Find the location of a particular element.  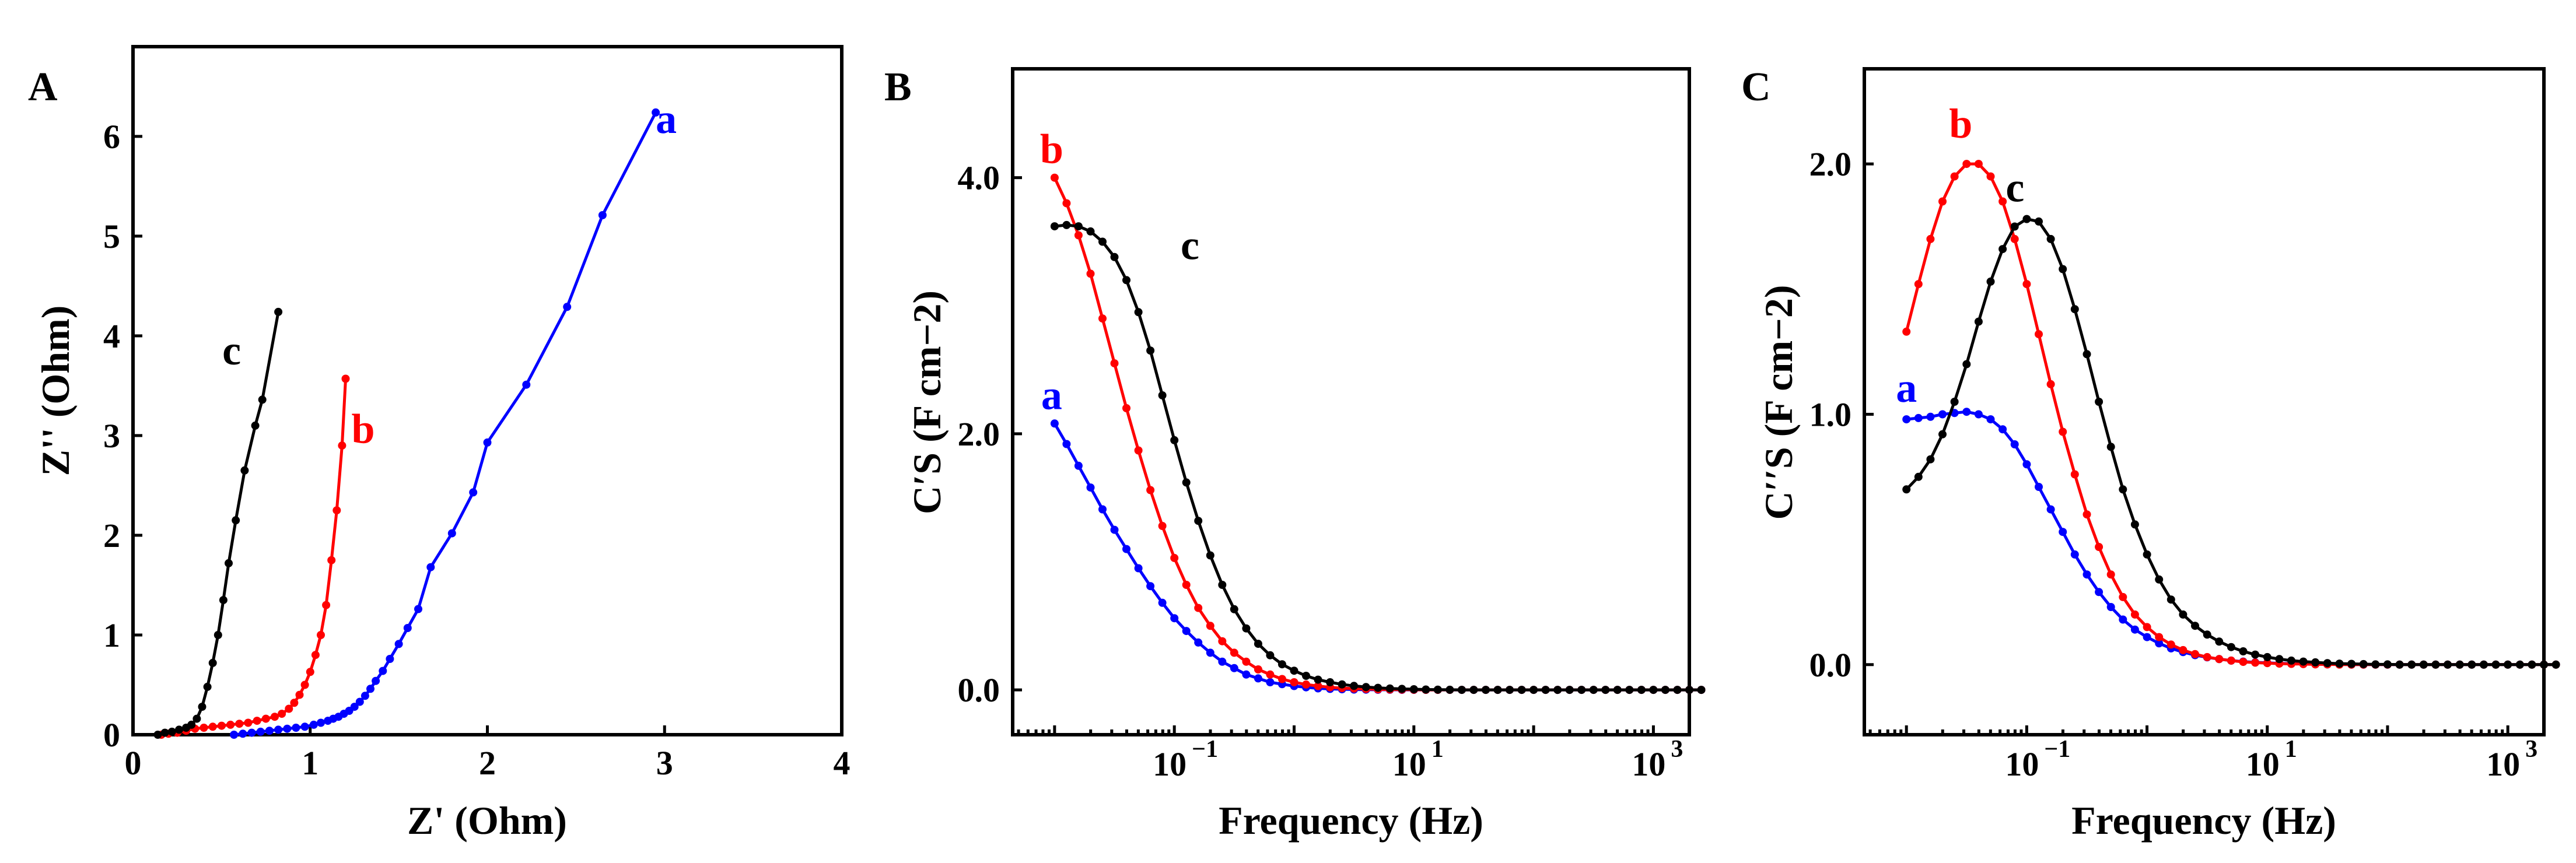

curve-label-b: b is located at coordinates (363, 429).